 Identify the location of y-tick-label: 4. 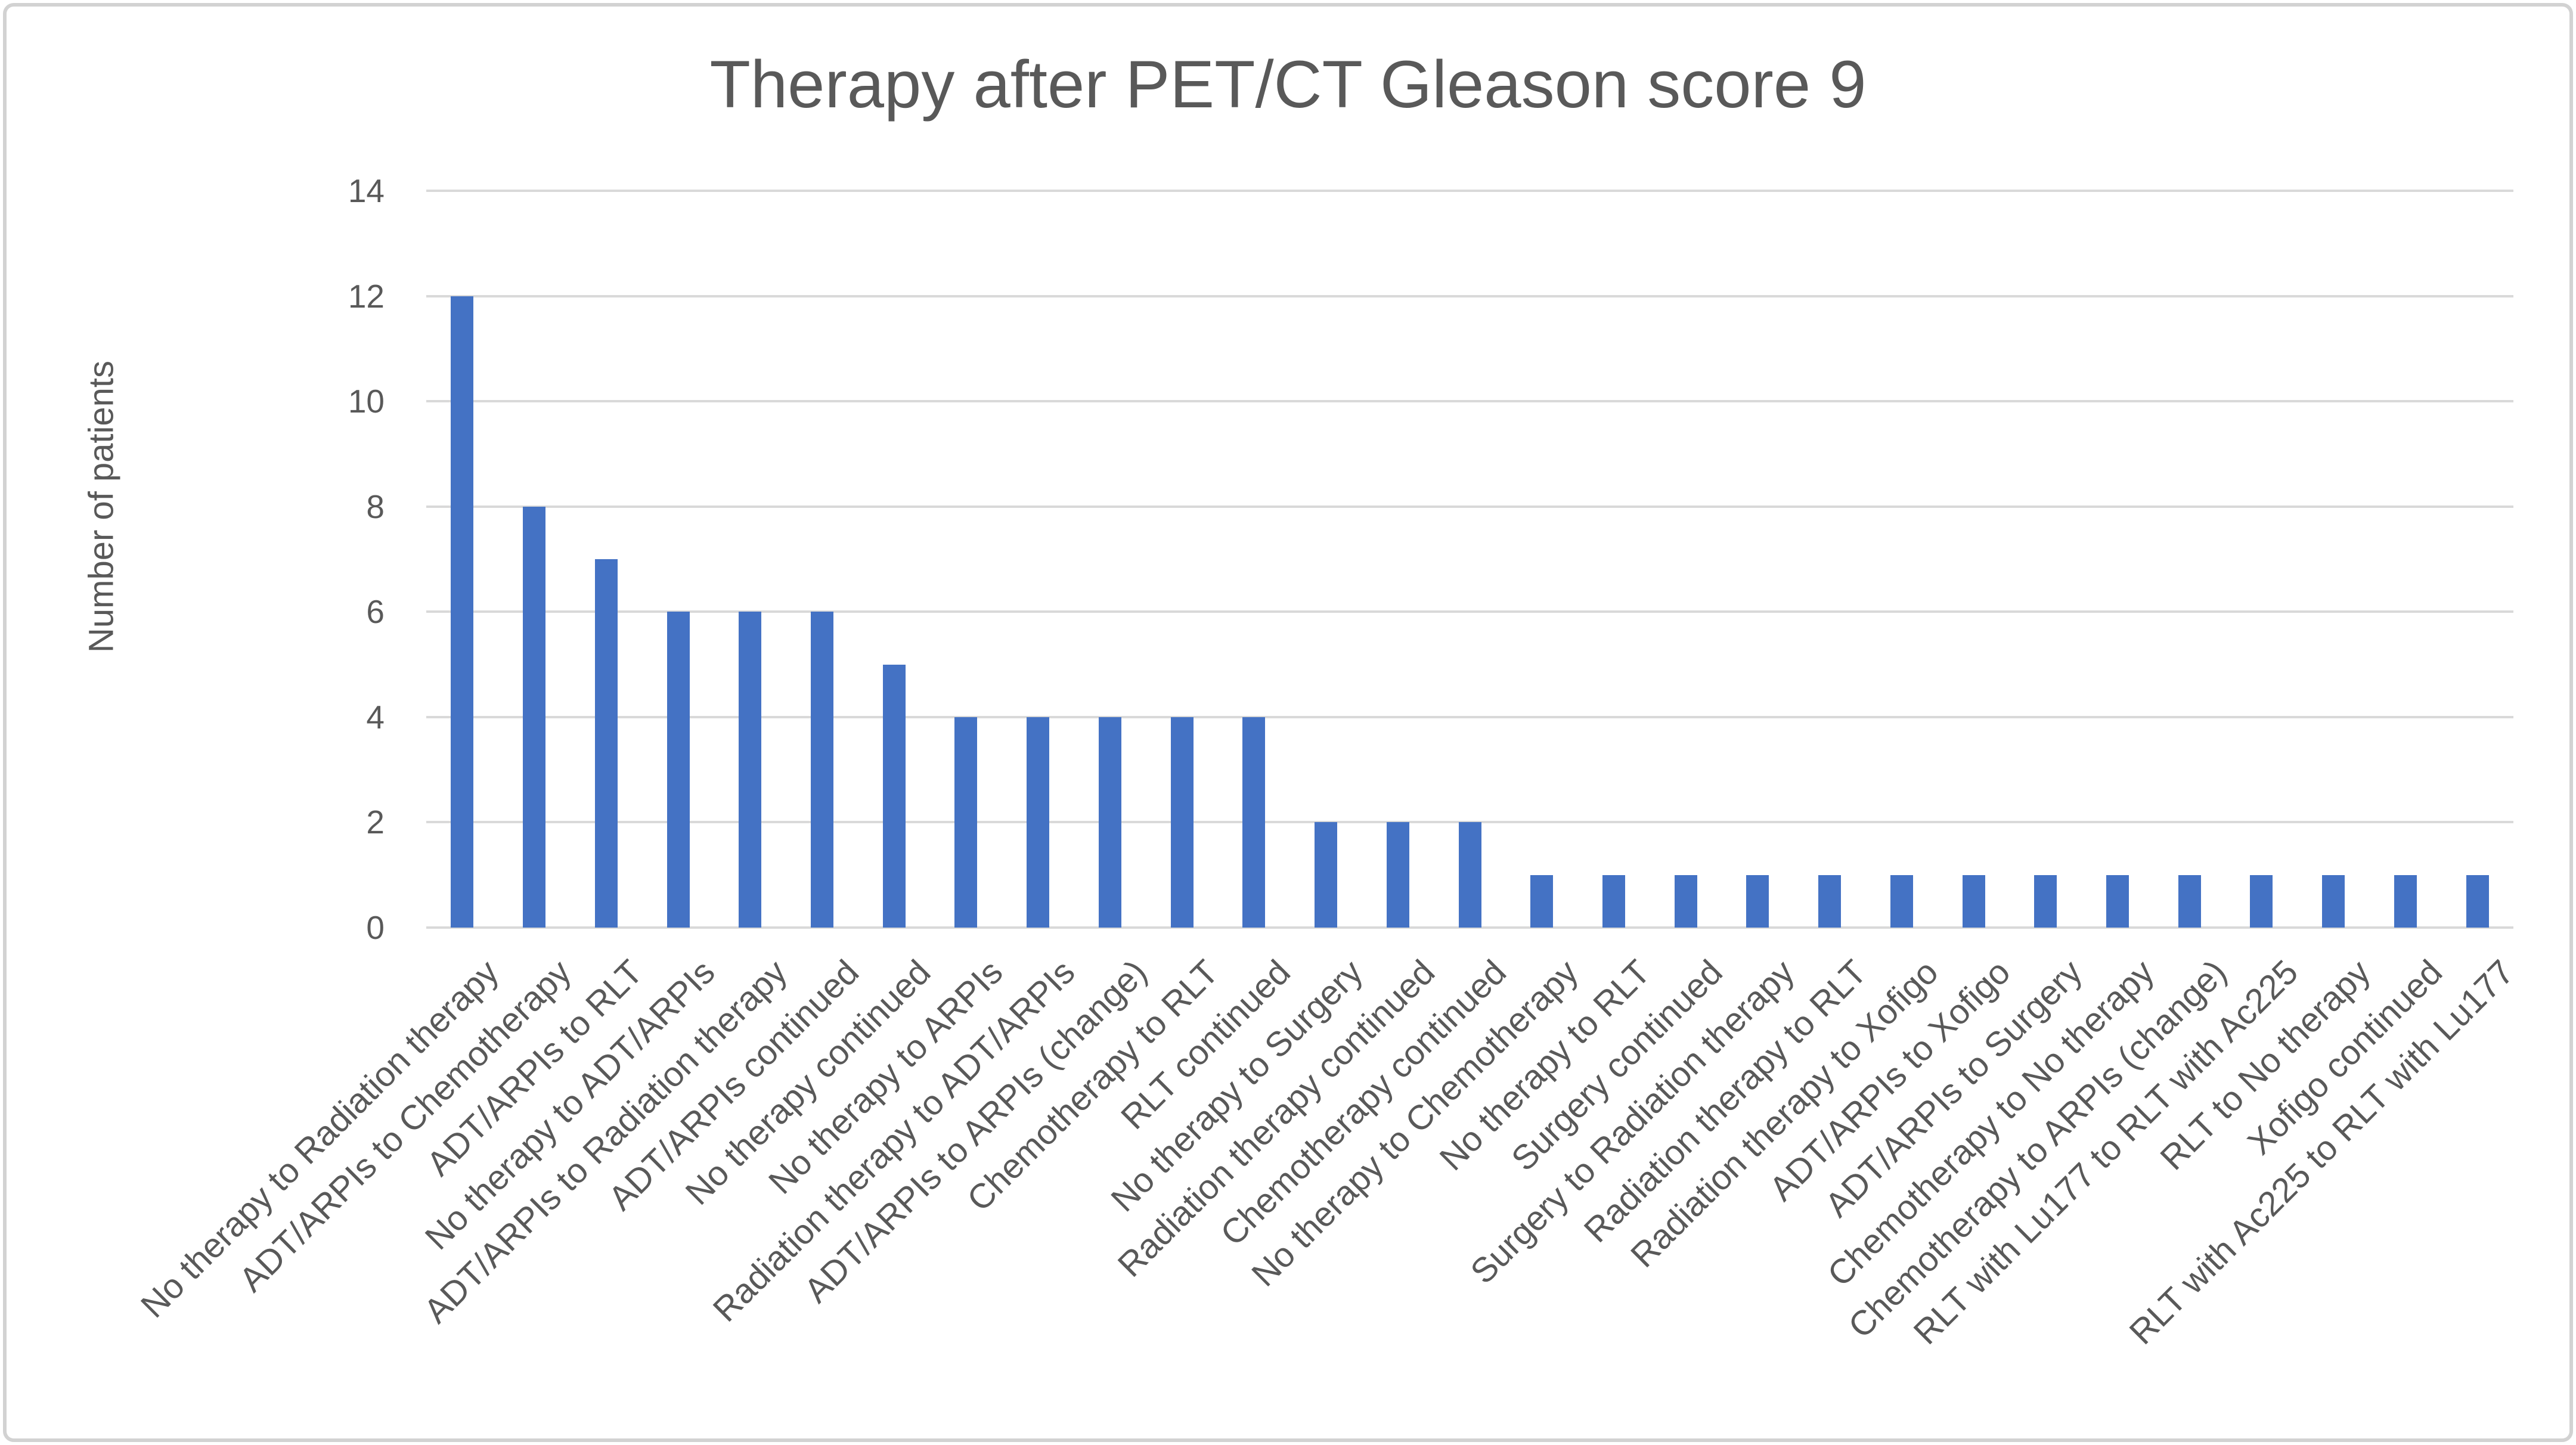
(375, 717).